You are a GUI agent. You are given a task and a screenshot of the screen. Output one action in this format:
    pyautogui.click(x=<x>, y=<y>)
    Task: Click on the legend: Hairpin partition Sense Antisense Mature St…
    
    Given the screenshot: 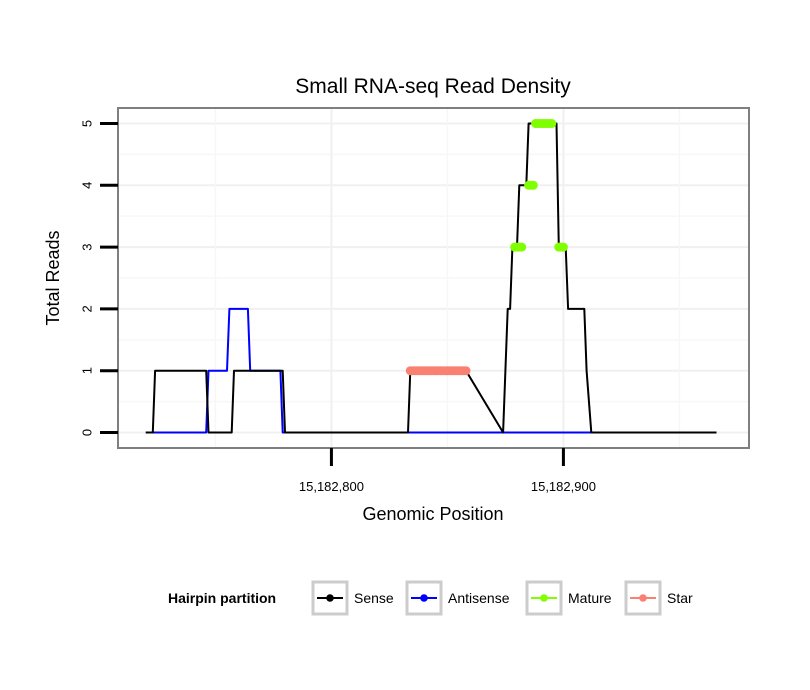 What is the action you would take?
    pyautogui.click(x=430, y=598)
    